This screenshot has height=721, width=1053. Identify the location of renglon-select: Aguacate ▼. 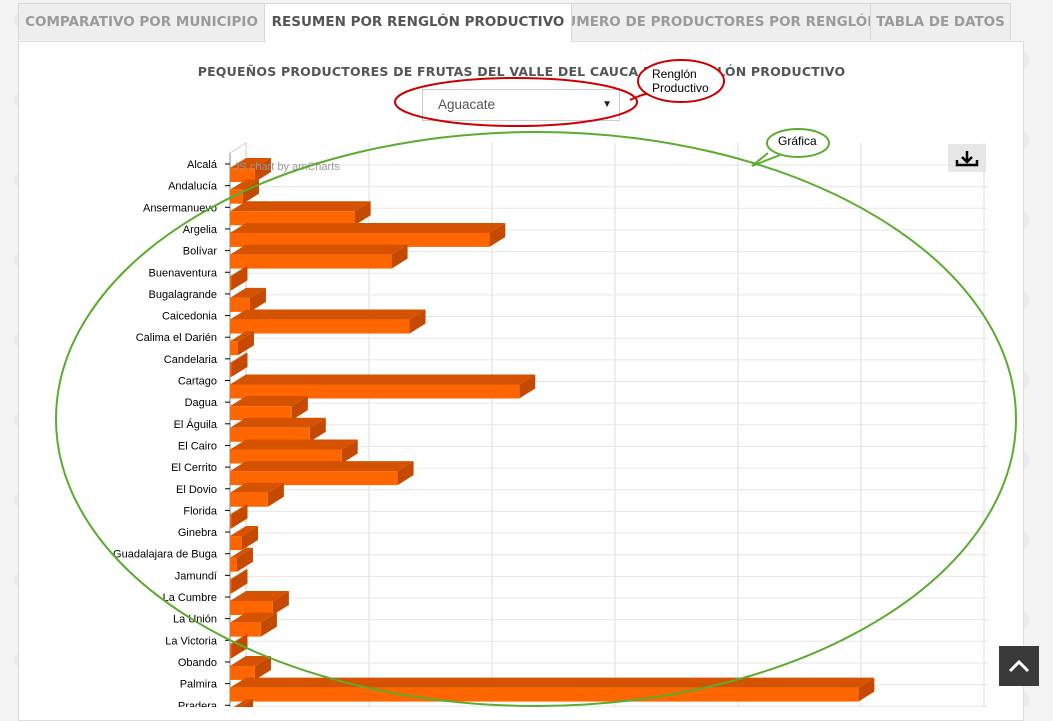
(521, 105).